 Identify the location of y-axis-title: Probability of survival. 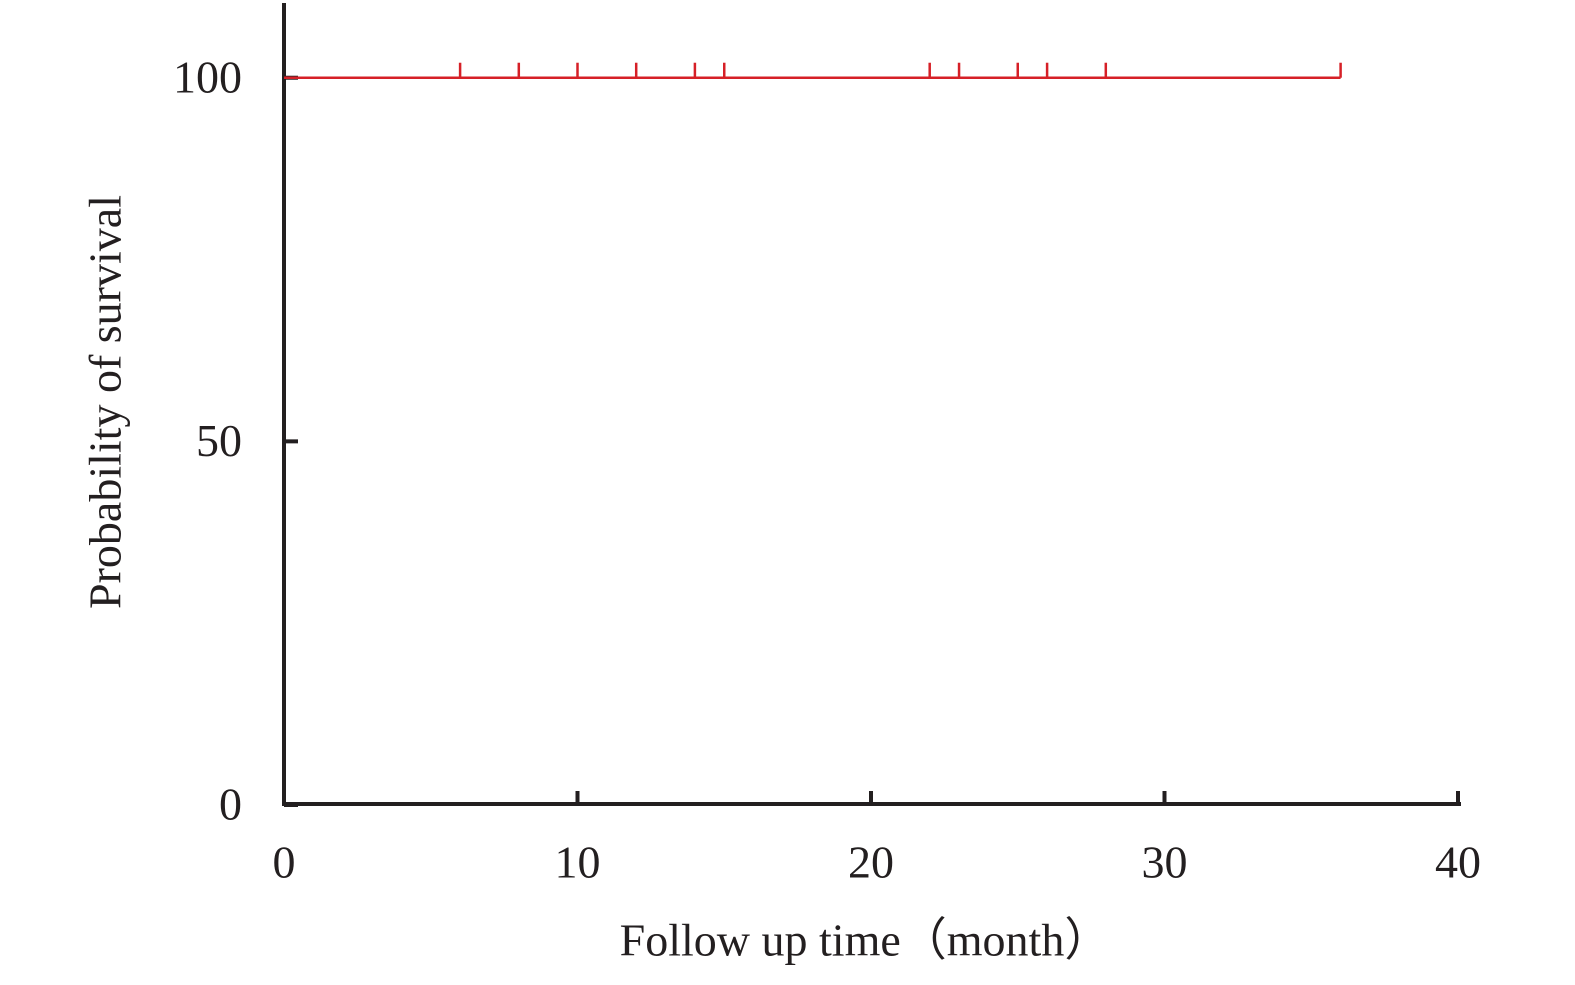
(105, 402).